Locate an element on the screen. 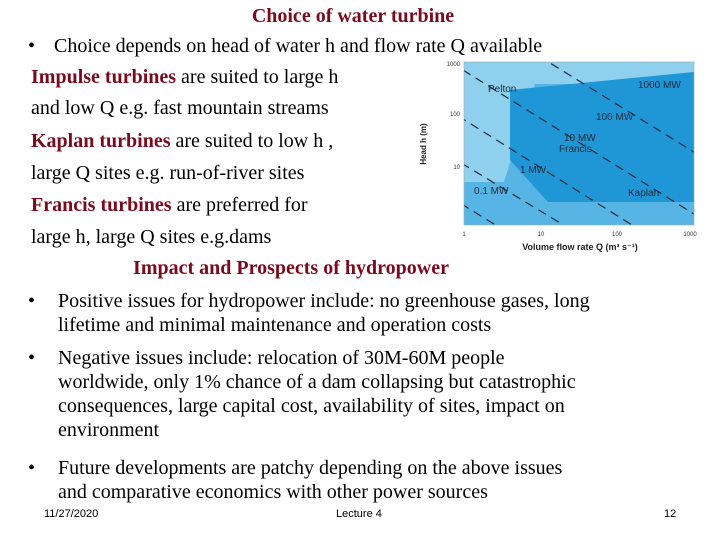 This screenshot has height=540, width=720. x-tick-1: 1 is located at coordinates (464, 235).